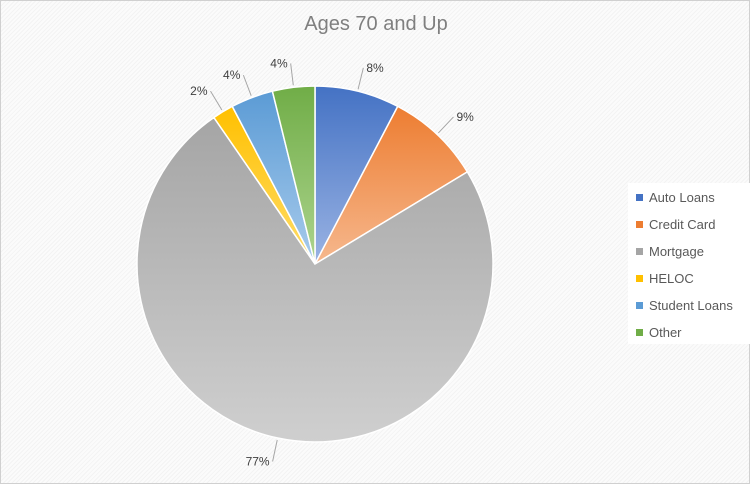 Image resolution: width=750 pixels, height=485 pixels. Describe the element at coordinates (676, 251) in the screenshot. I see `legend-label: Mortgage` at that location.